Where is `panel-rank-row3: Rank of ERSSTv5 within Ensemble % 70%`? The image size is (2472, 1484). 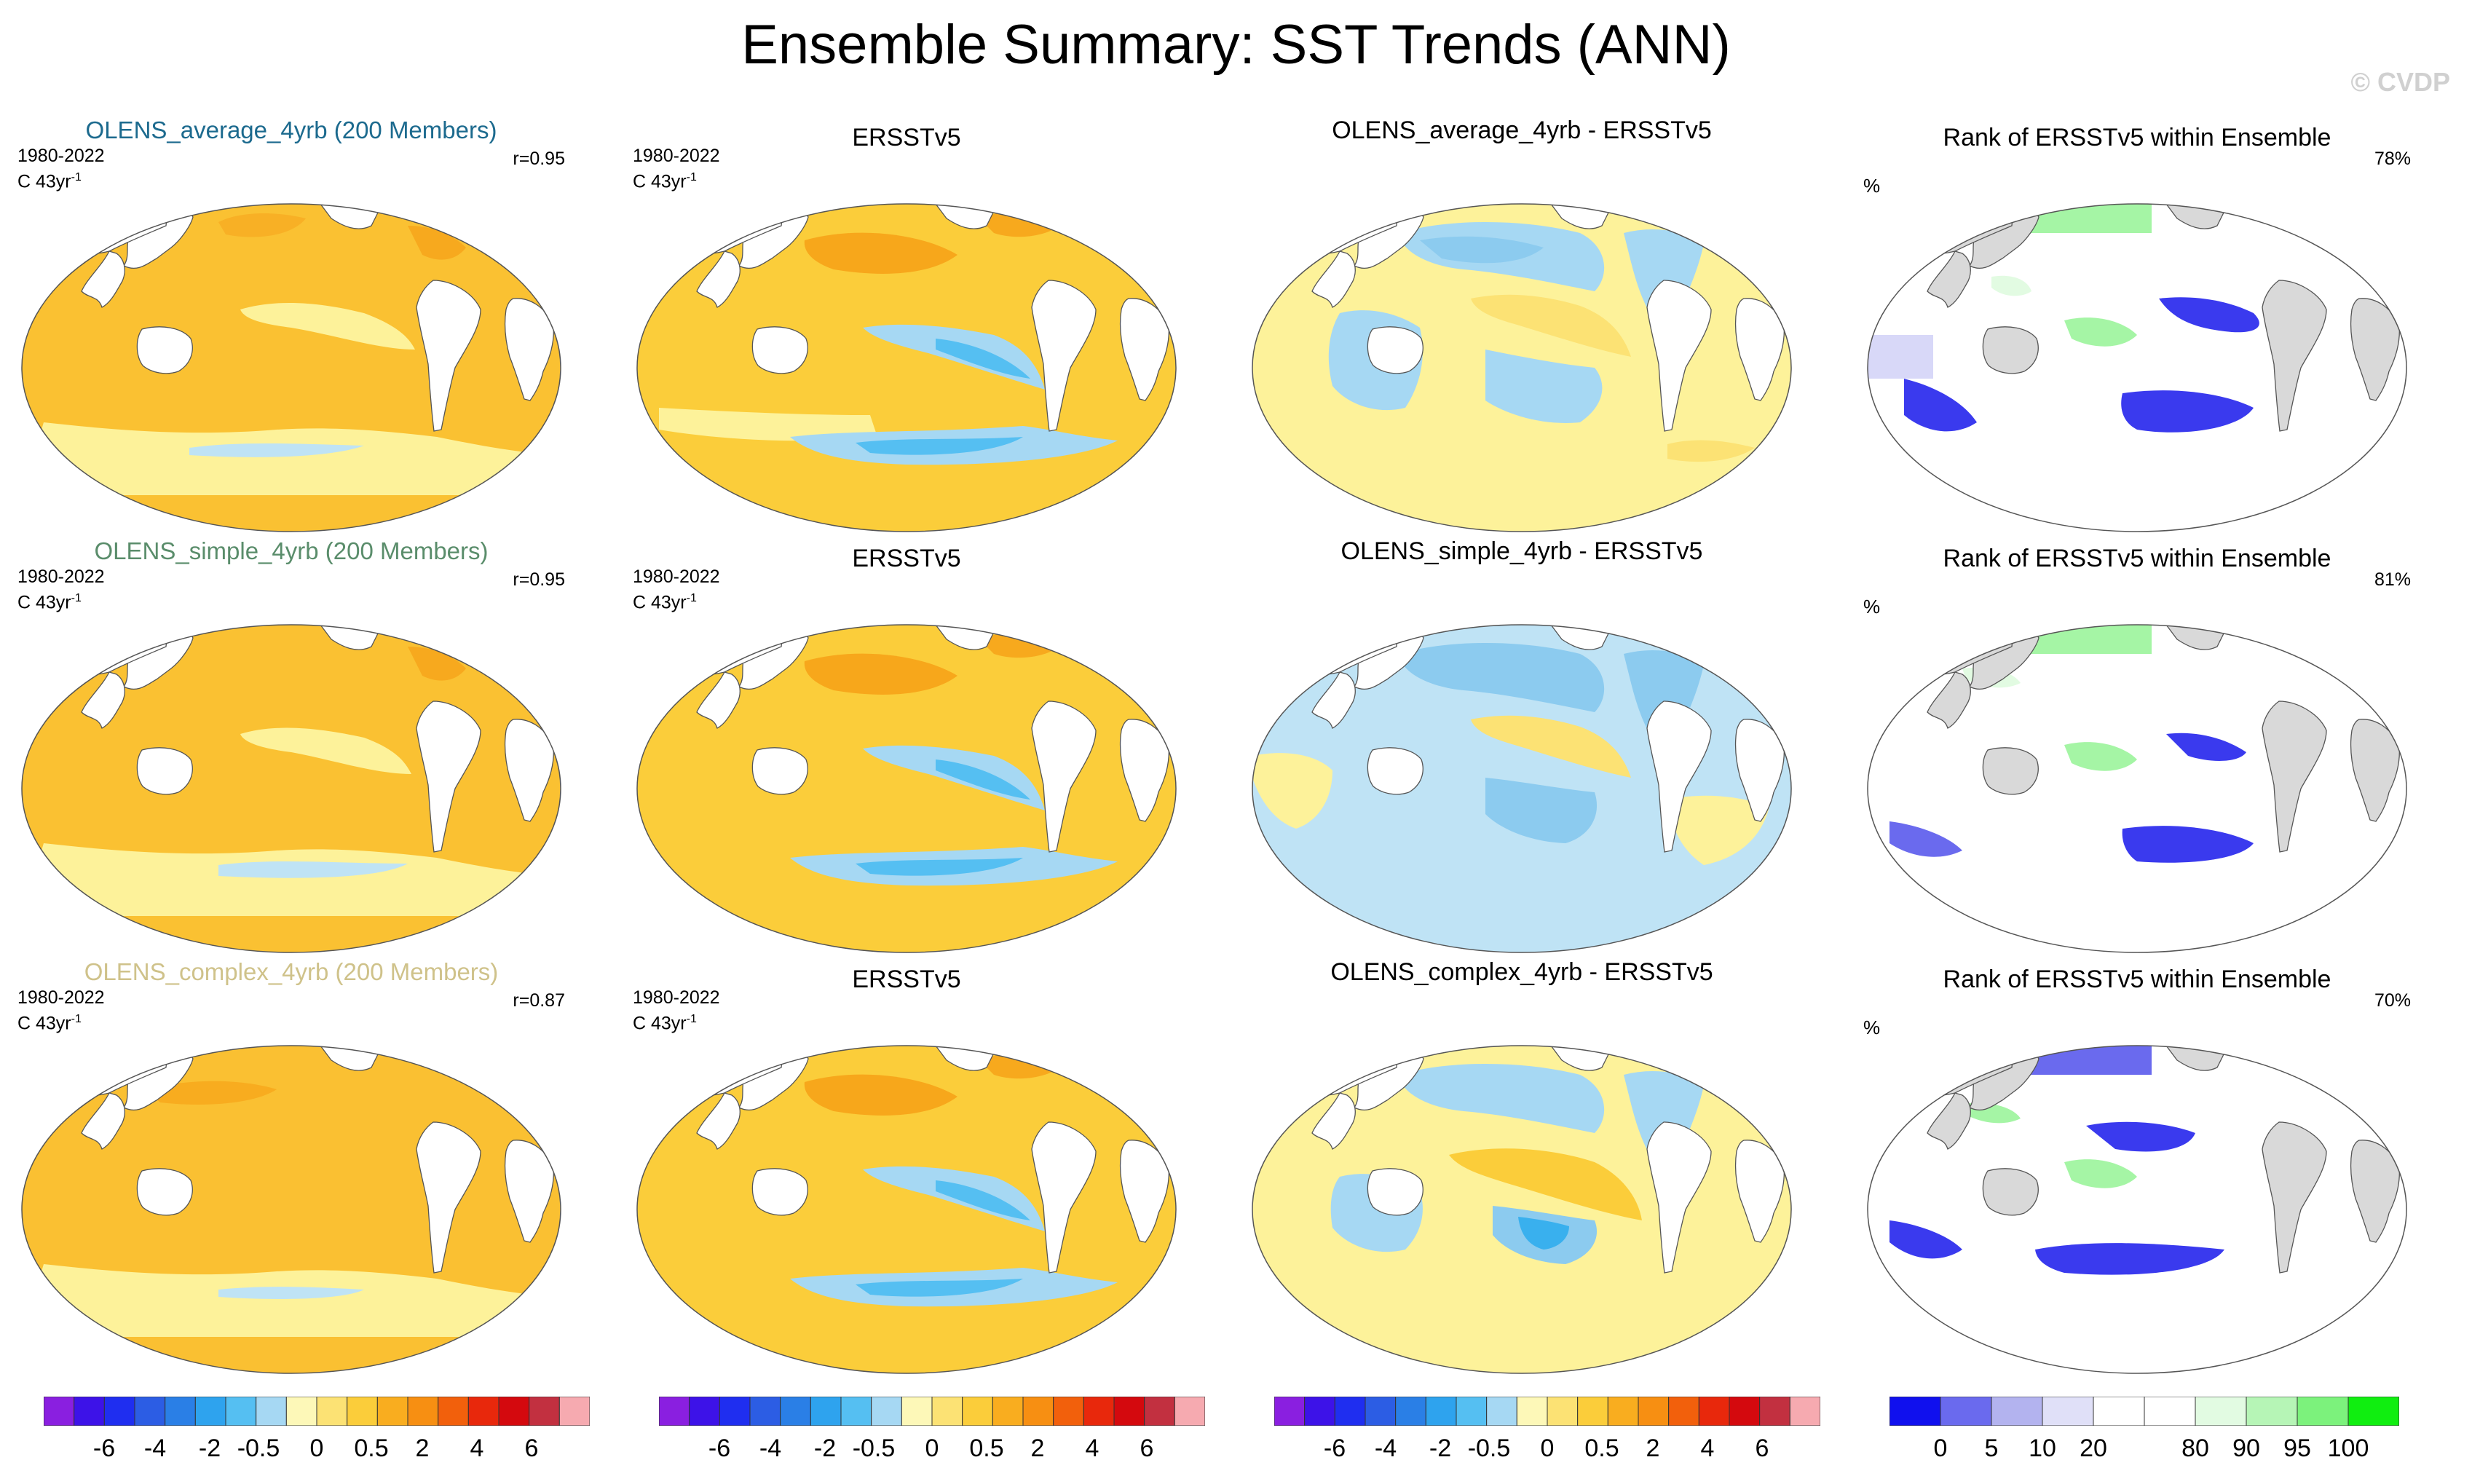 panel-rank-row3: Rank of ERSSTv5 within Ensemble % 70% is located at coordinates (2137, 1166).